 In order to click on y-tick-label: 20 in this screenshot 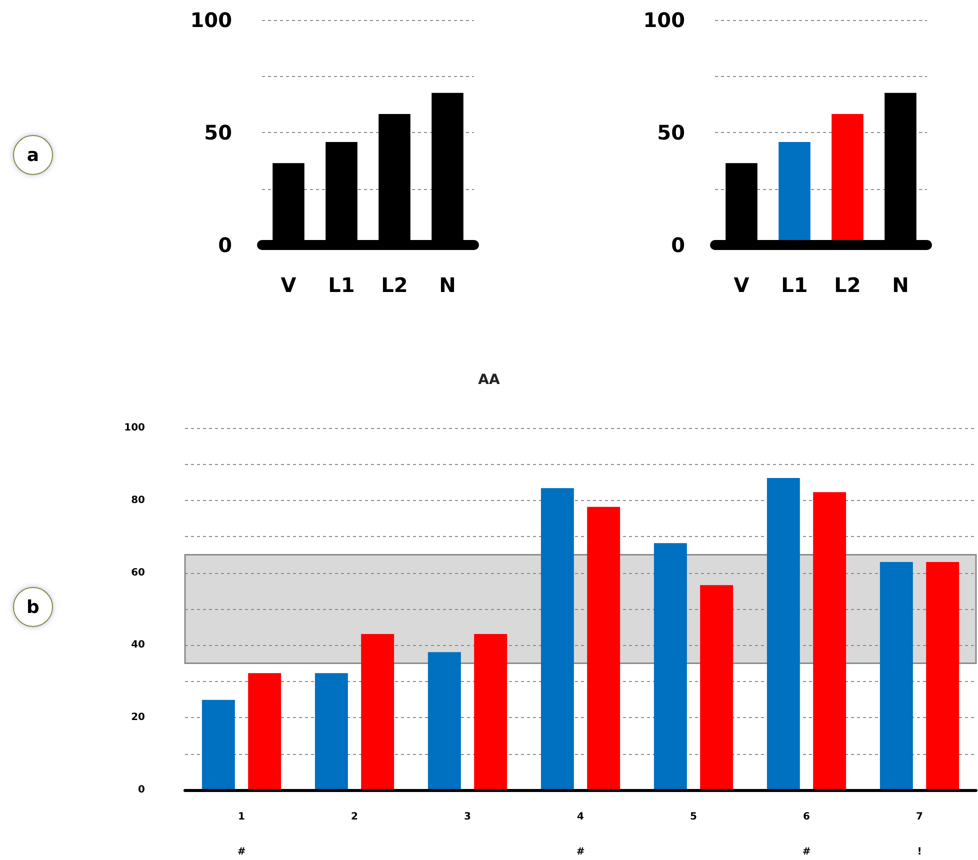, I will do `click(138, 718)`.